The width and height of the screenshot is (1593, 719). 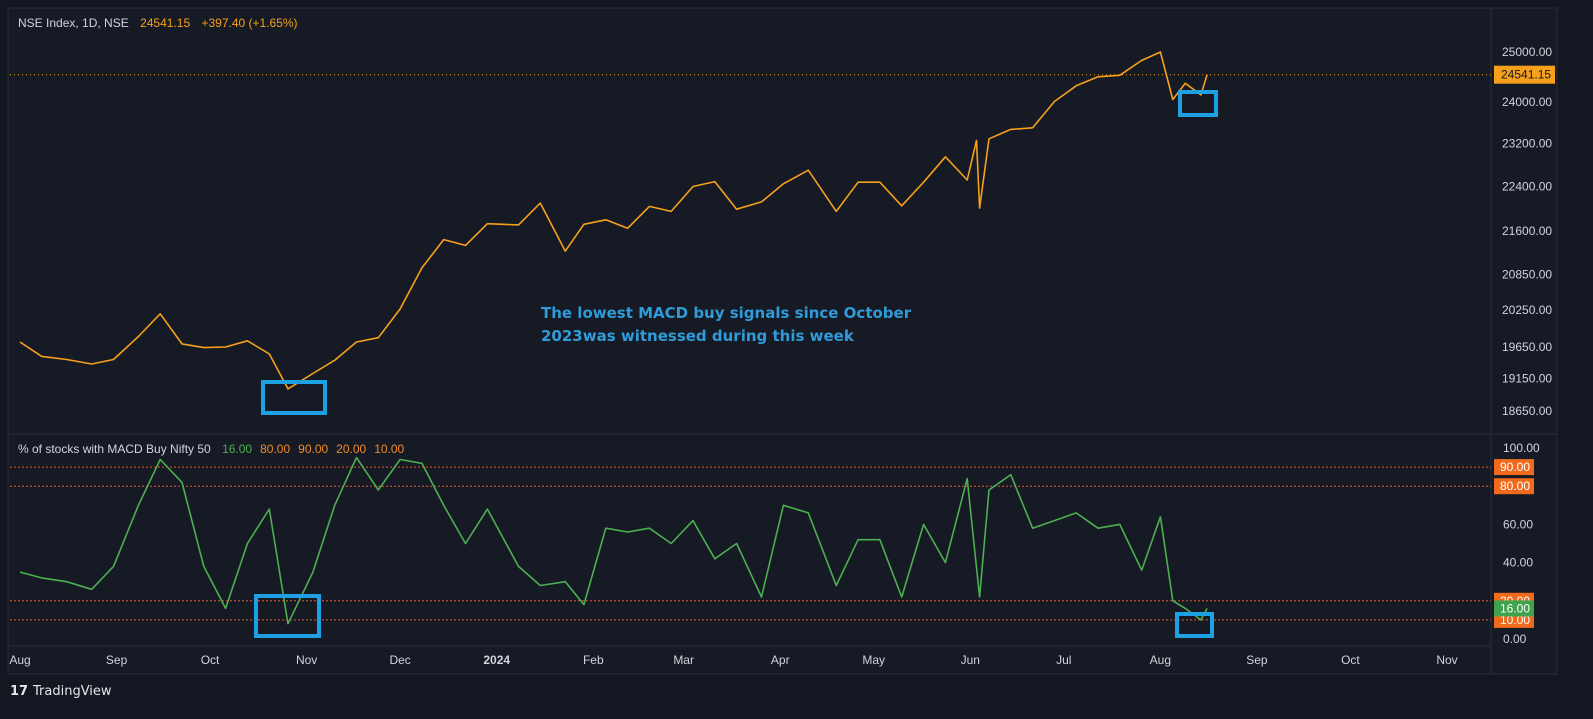 I want to click on tradingview-logo: 17 TradingView, so click(x=61, y=691).